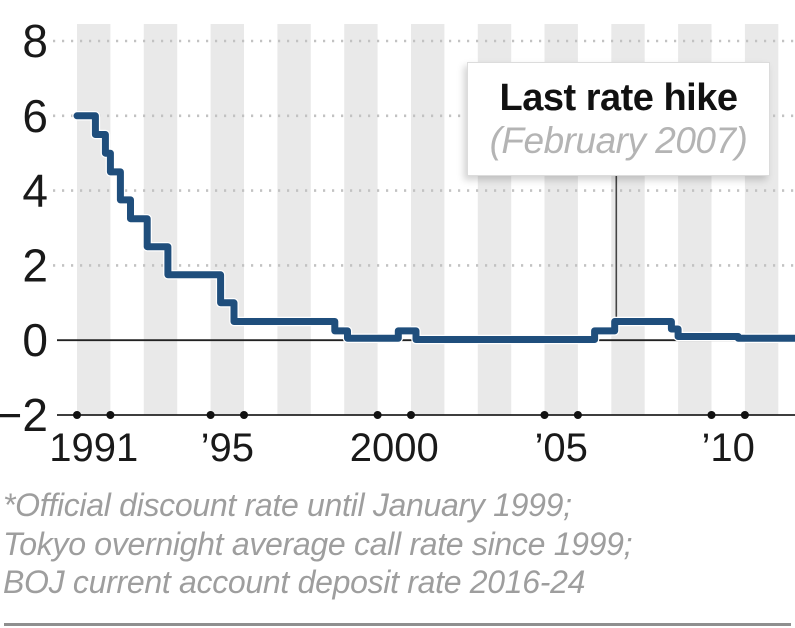 The height and width of the screenshot is (628, 795). Describe the element at coordinates (619, 98) in the screenshot. I see `annotation-title: Last rate hike` at that location.